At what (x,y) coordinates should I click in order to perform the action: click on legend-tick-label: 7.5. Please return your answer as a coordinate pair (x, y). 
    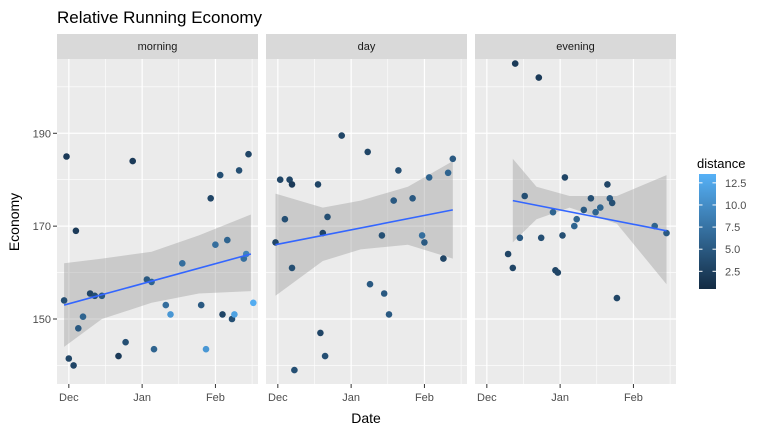
    Looking at the image, I should click on (732, 228).